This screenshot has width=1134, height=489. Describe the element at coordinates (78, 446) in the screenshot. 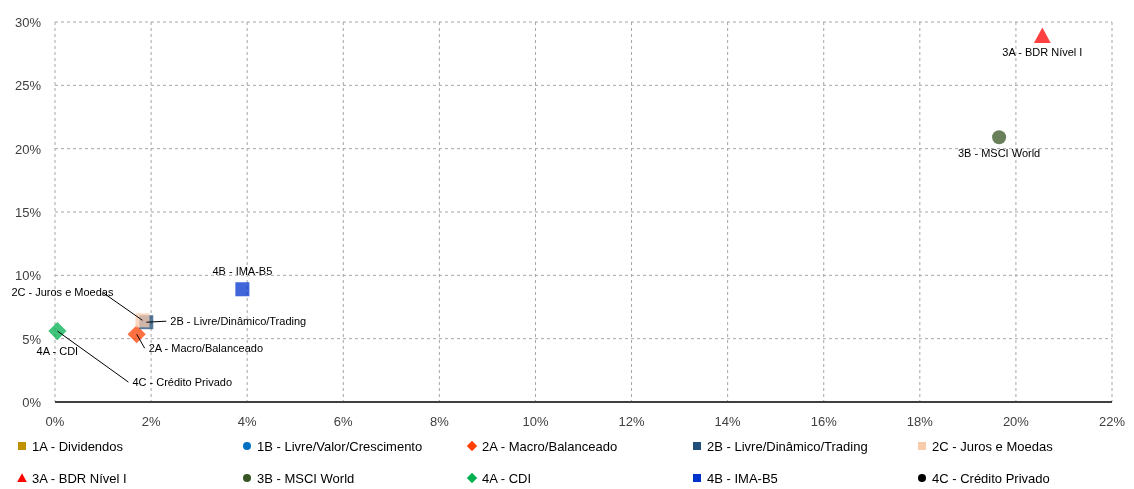

I see `legend-label: 1A - Dividendos` at that location.